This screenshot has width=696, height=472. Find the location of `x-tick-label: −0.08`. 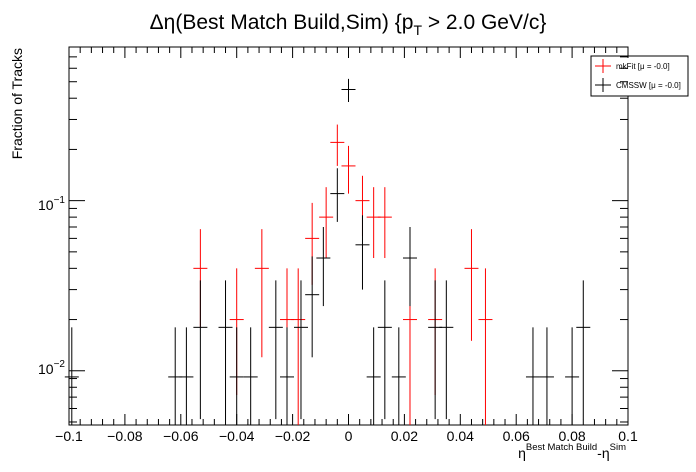

x-tick-label: −0.08 is located at coordinates (125, 436).